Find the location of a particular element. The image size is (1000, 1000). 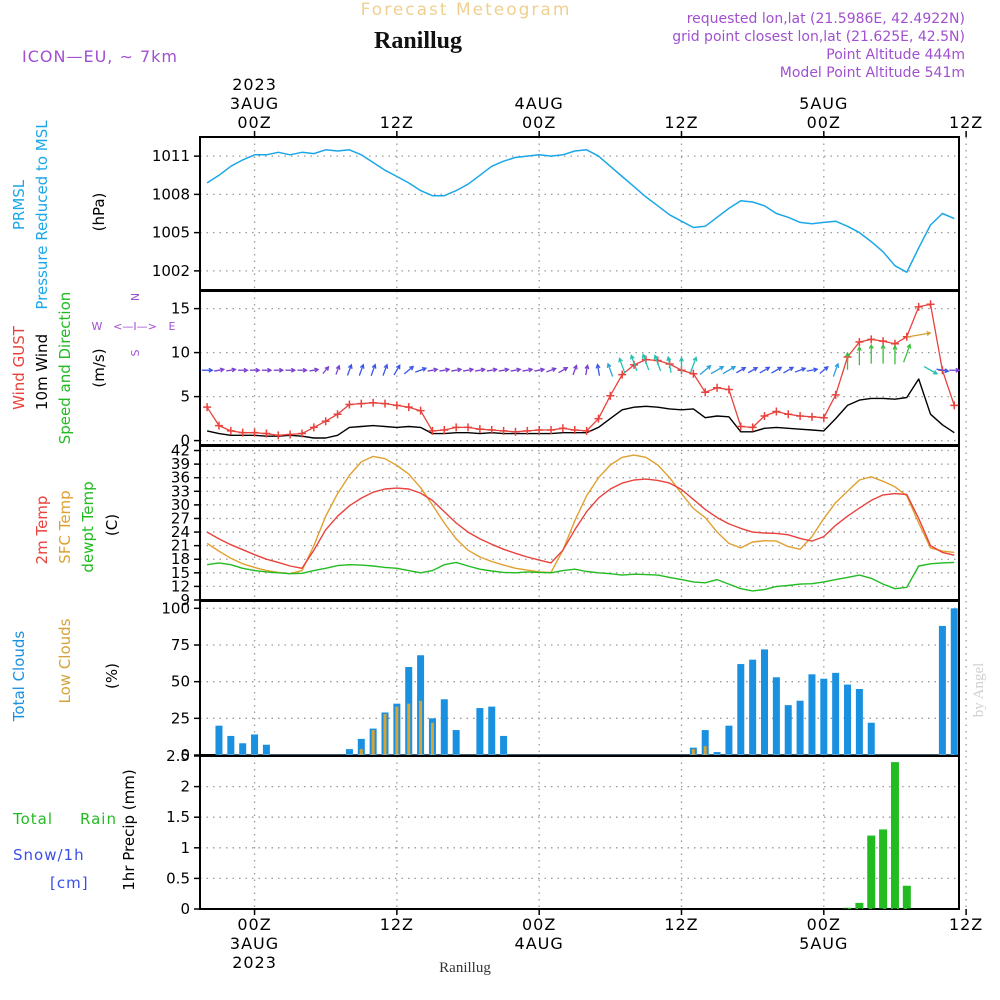

precip-frame is located at coordinates (579, 832).